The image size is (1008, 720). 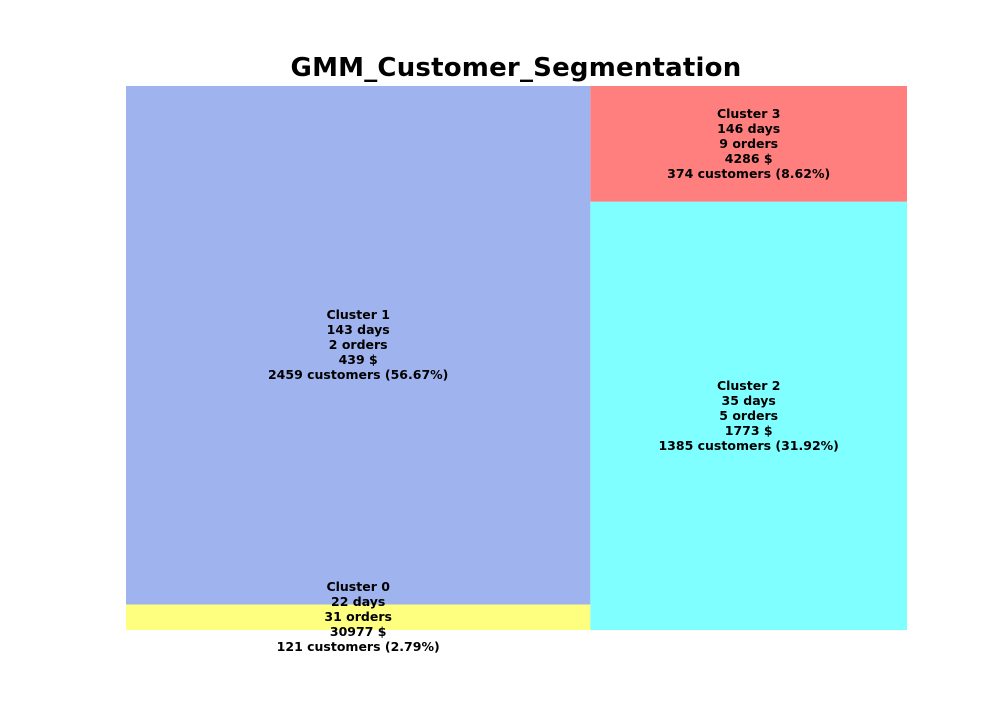 What do you see at coordinates (749, 400) in the screenshot?
I see `label-line: 35 days` at bounding box center [749, 400].